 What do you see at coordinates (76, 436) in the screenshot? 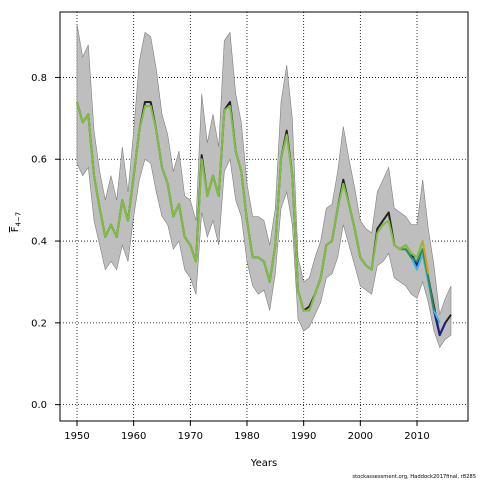
I see `x-tick-label: 1950` at bounding box center [76, 436].